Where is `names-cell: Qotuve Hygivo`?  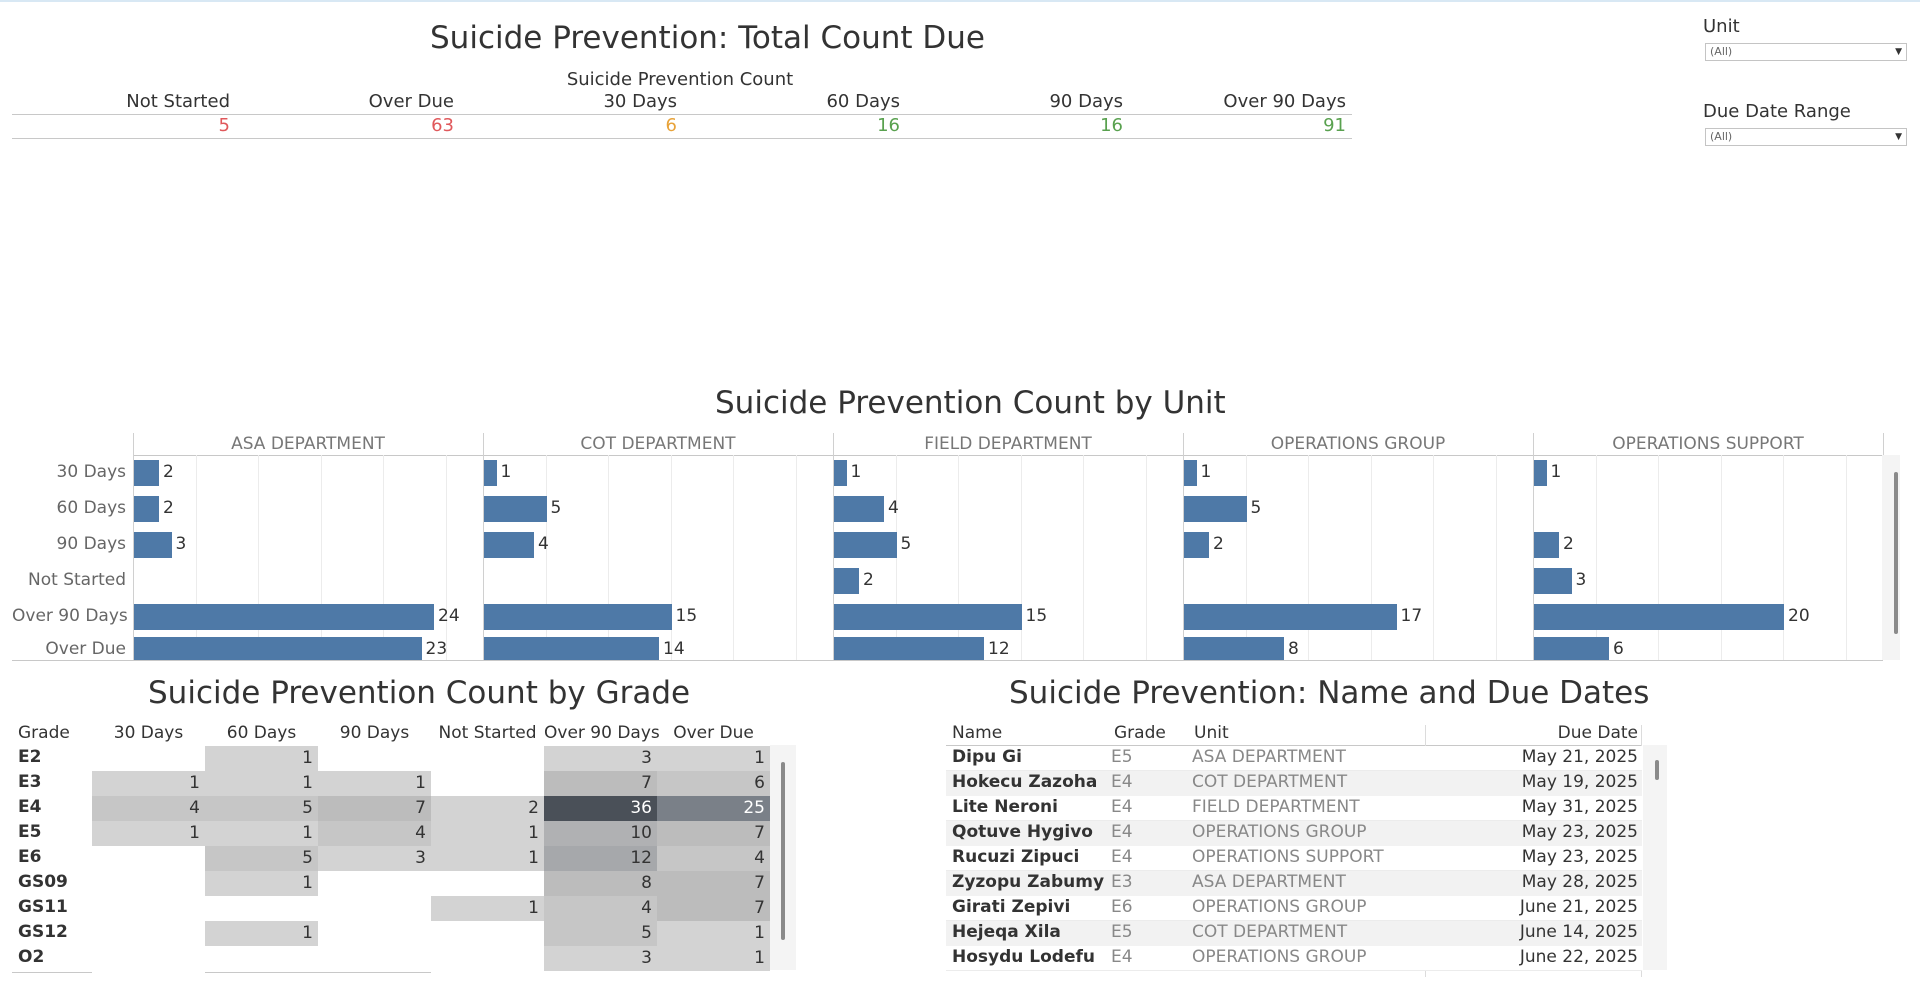
names-cell: Qotuve Hygivo is located at coordinates (1022, 832).